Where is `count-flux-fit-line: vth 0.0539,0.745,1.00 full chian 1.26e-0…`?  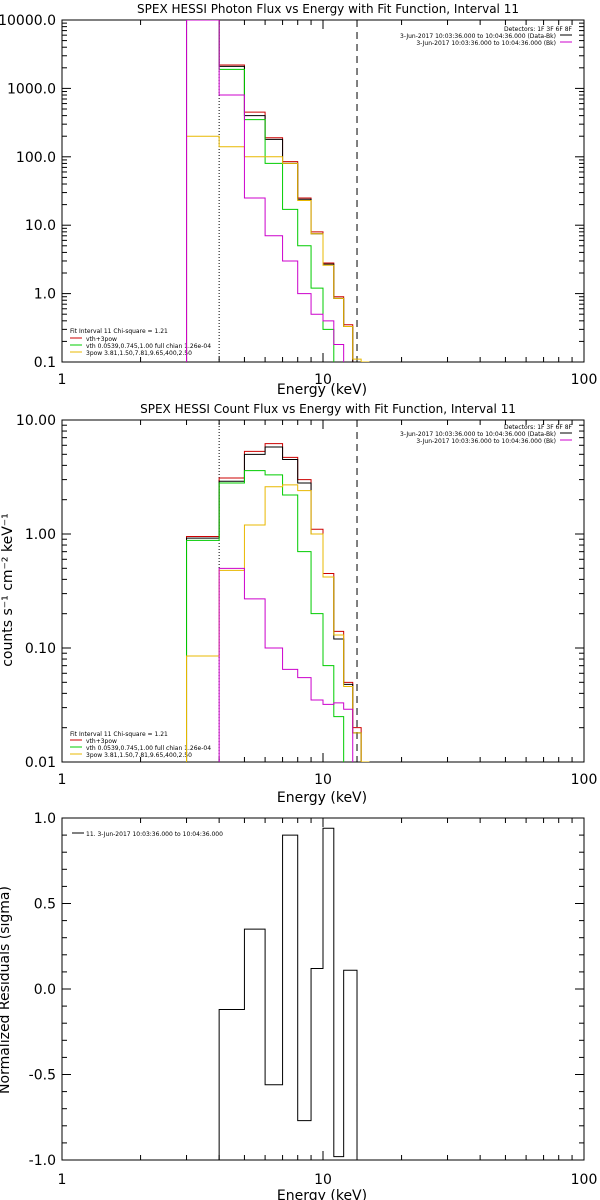 count-flux-fit-line: vth 0.0539,0.745,1.00 full chian 1.26e-0… is located at coordinates (148, 748).